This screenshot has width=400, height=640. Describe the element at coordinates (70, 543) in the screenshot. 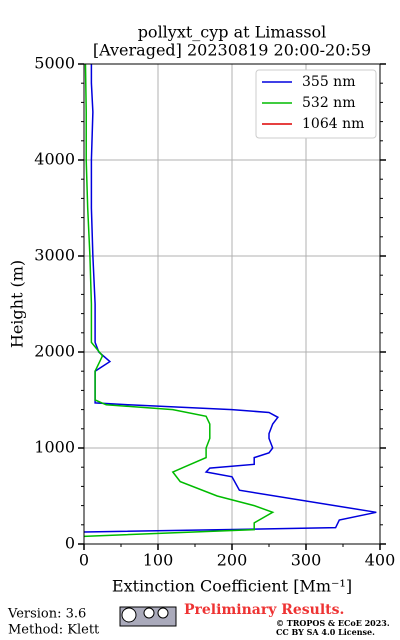

I see `y-tick-label: 0` at that location.